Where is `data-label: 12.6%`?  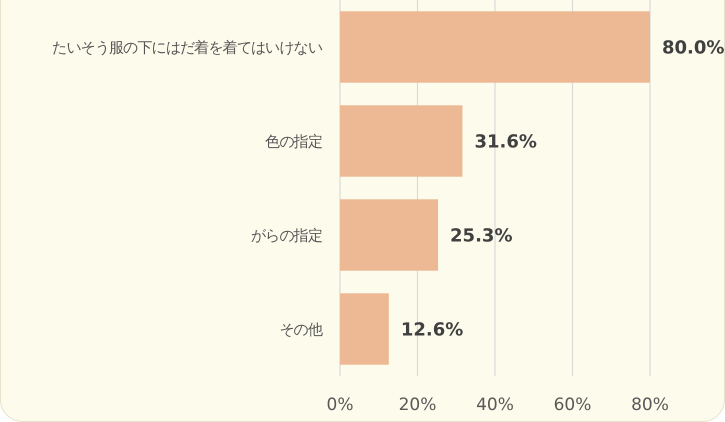 data-label: 12.6% is located at coordinates (432, 329).